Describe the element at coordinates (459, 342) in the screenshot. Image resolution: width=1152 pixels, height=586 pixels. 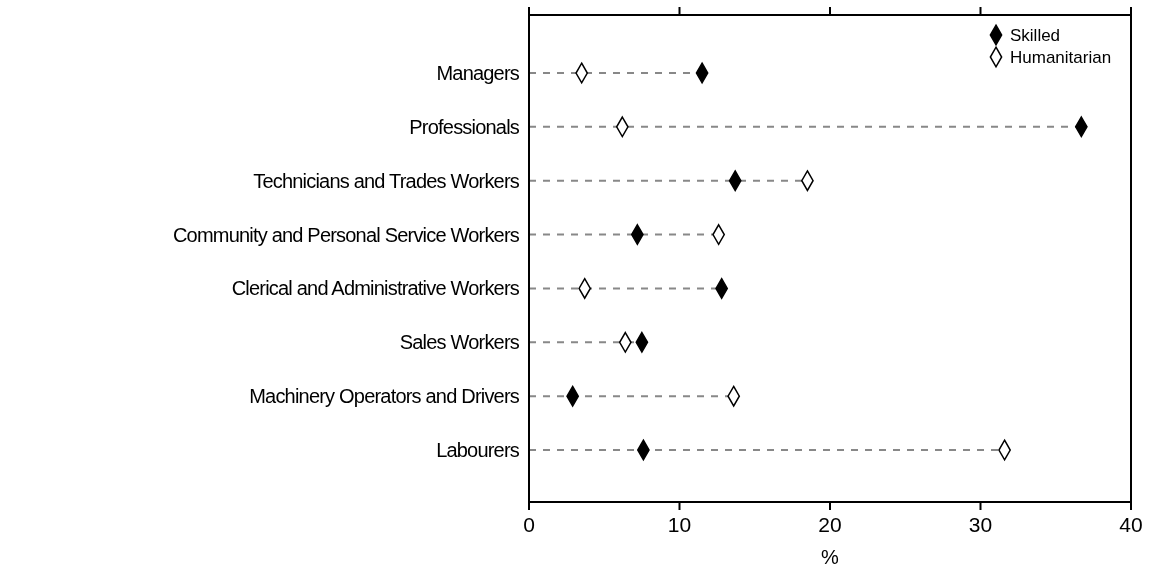
I see `y-tick-label: Sales Workers` at that location.